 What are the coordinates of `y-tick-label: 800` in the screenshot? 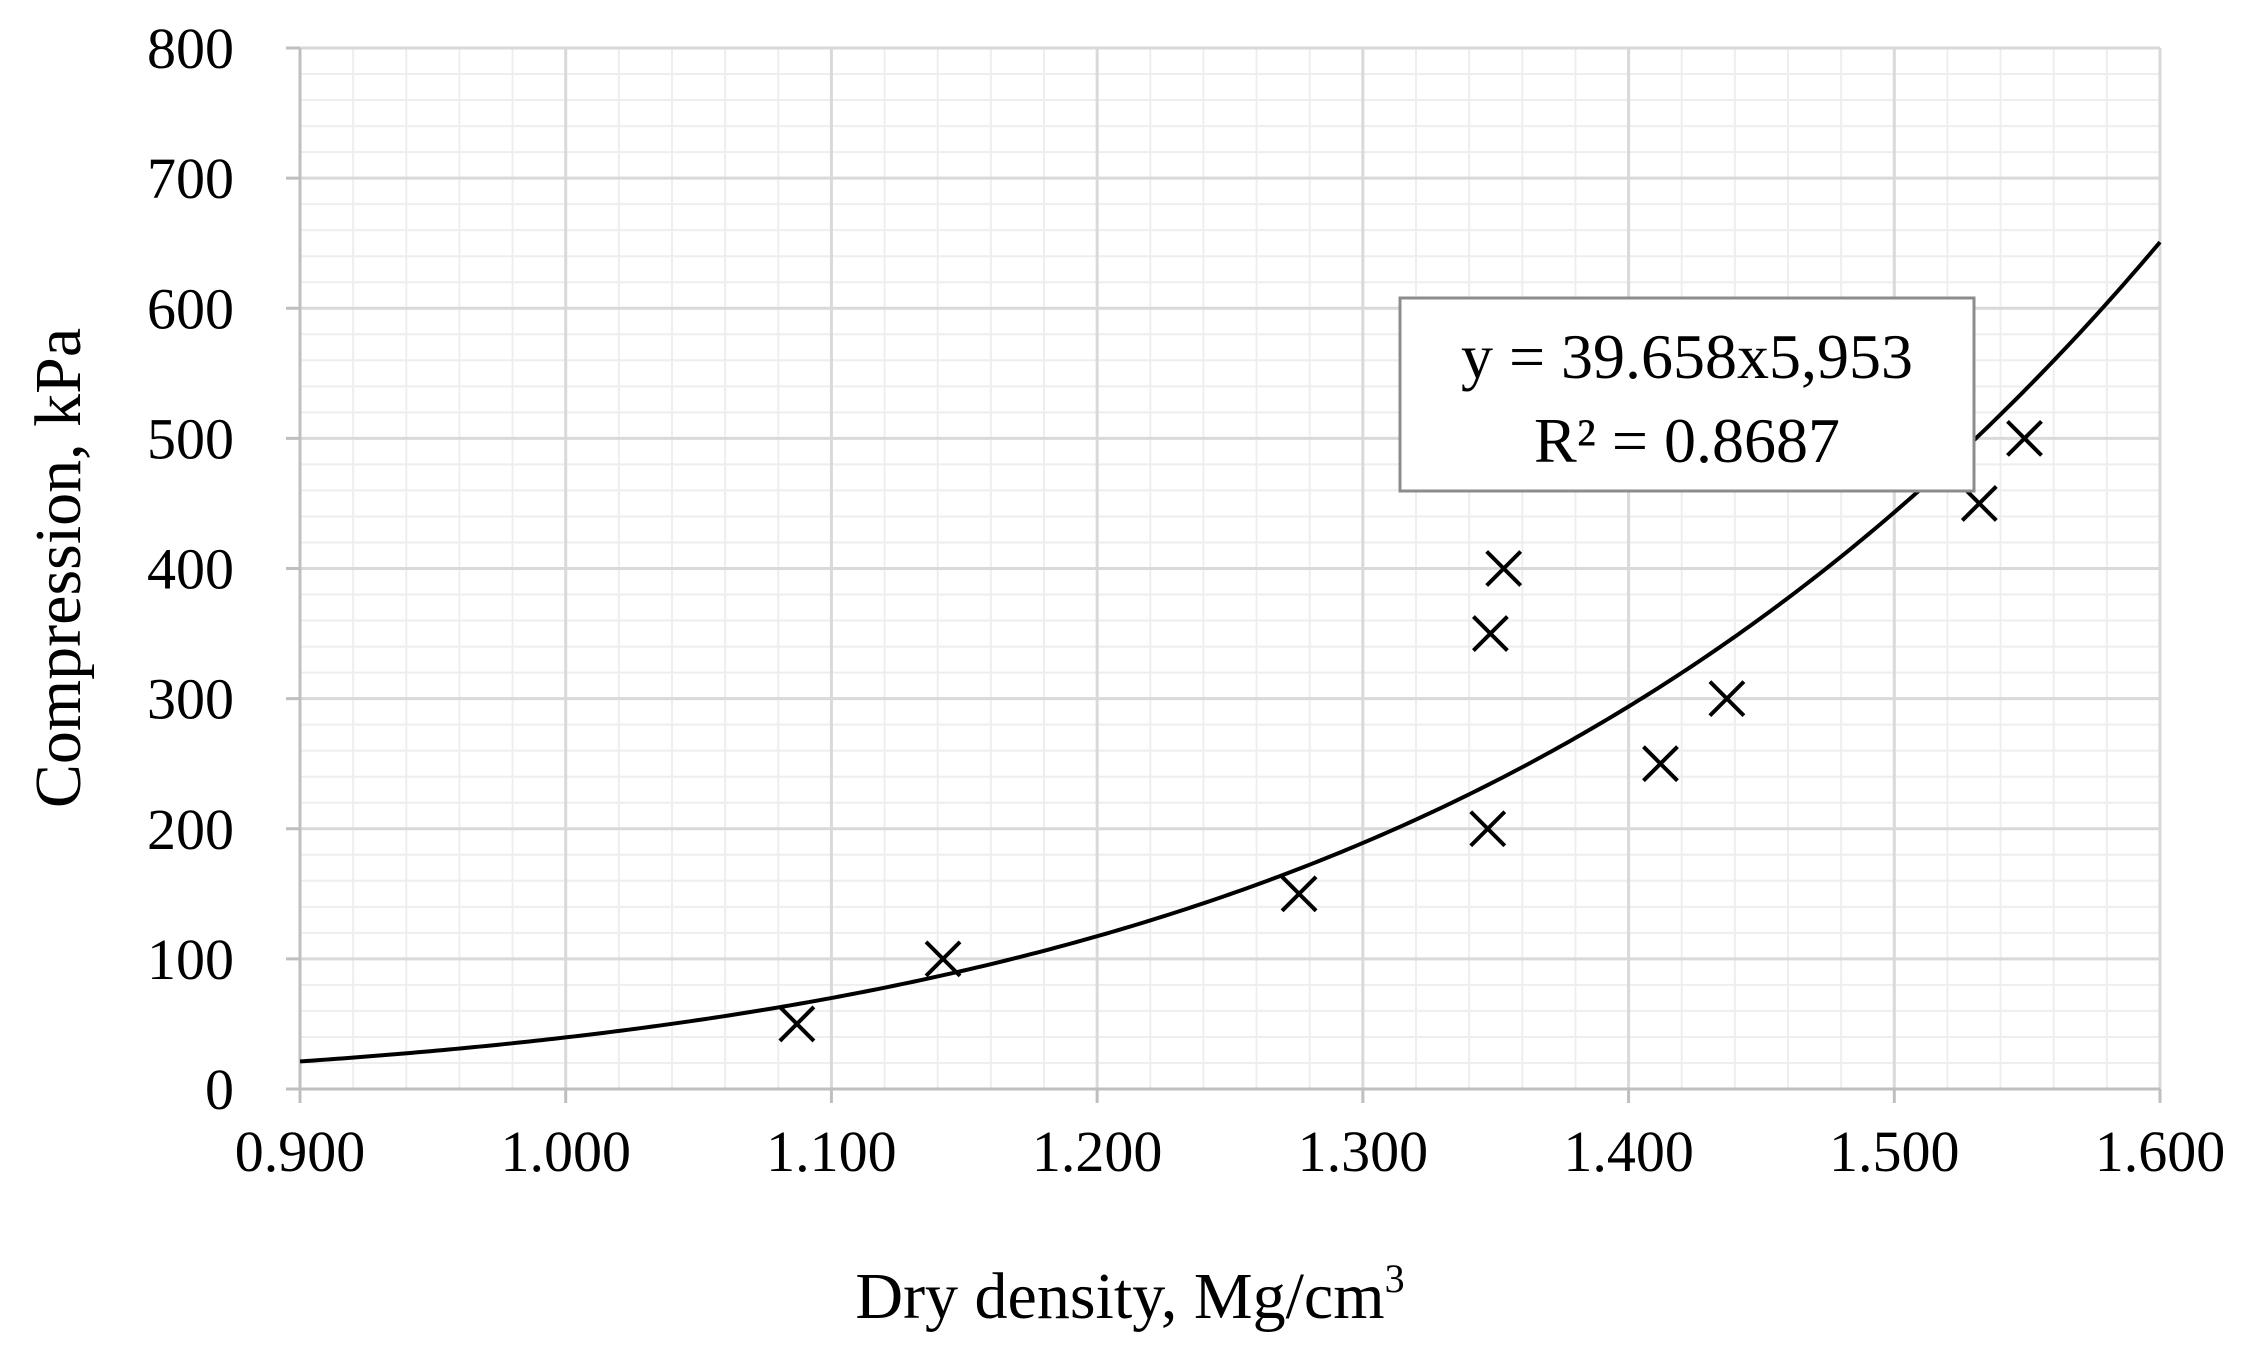 It's located at (190, 48).